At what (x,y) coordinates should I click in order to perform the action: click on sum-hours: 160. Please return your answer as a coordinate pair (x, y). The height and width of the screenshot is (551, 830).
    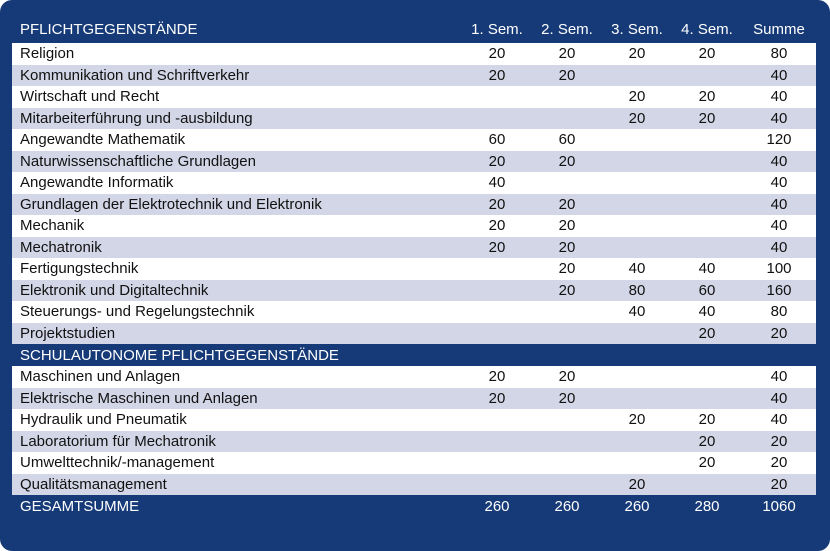
    Looking at the image, I should click on (779, 290).